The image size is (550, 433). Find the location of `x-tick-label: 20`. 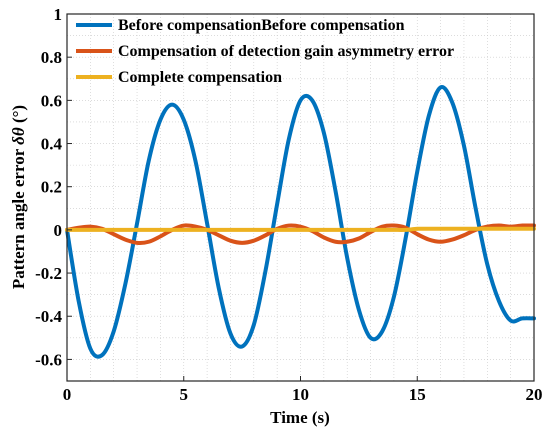

x-tick-label: 20 is located at coordinates (534, 394).